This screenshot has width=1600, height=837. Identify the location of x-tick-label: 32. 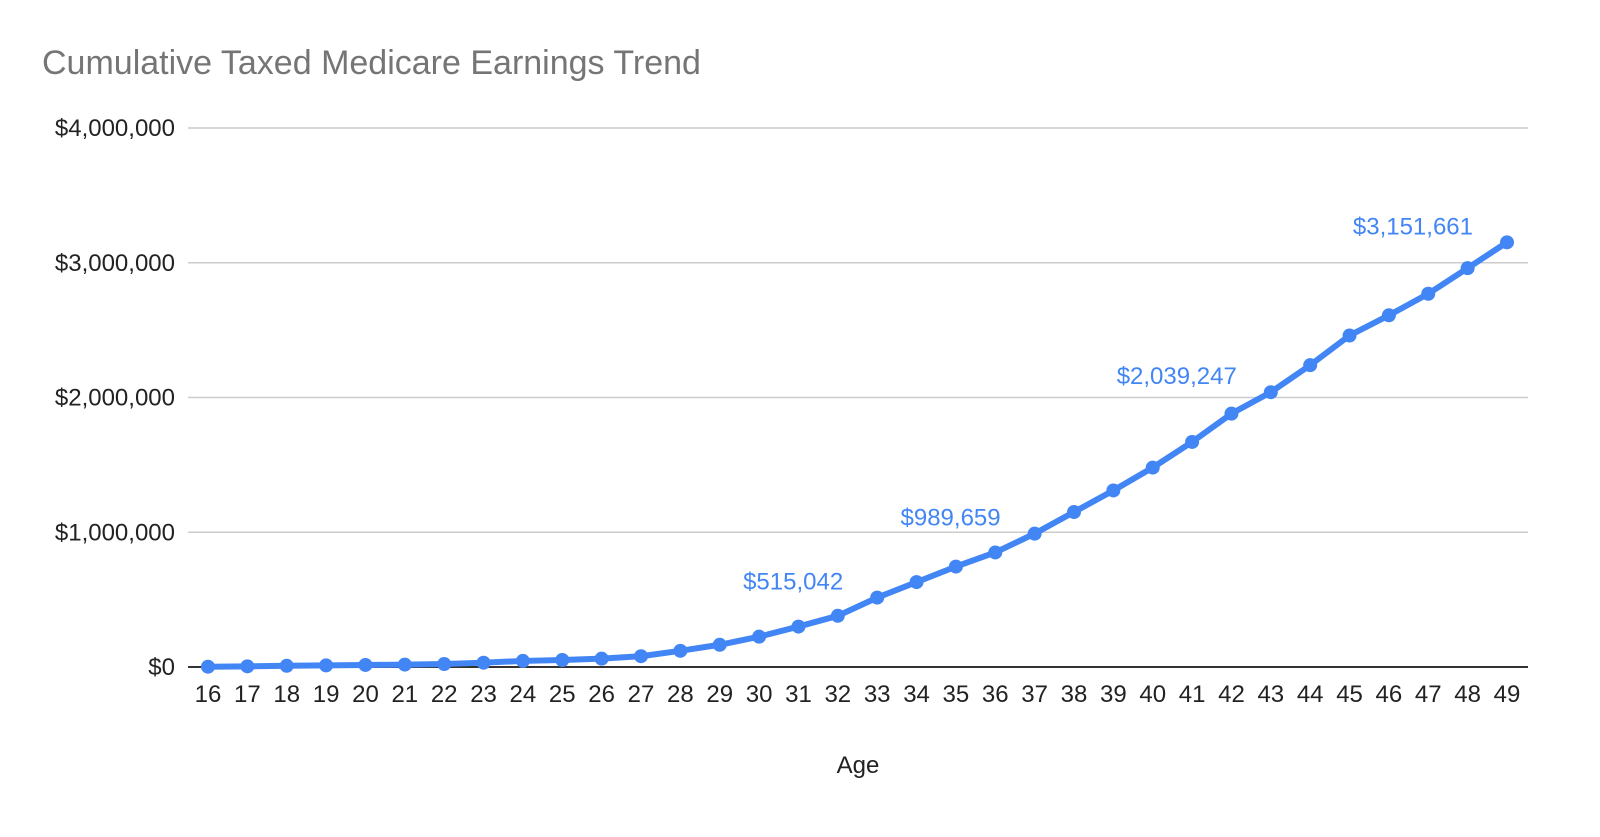
(837, 694).